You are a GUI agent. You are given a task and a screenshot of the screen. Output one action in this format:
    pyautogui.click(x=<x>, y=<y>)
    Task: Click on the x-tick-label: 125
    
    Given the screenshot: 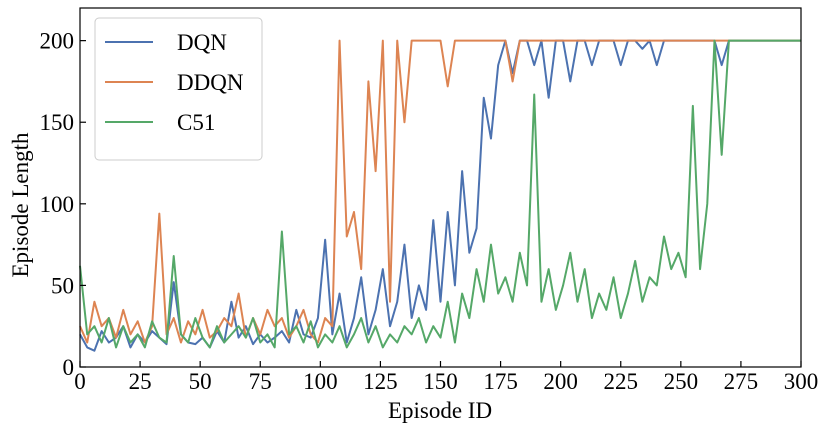 What is the action you would take?
    pyautogui.click(x=380, y=381)
    